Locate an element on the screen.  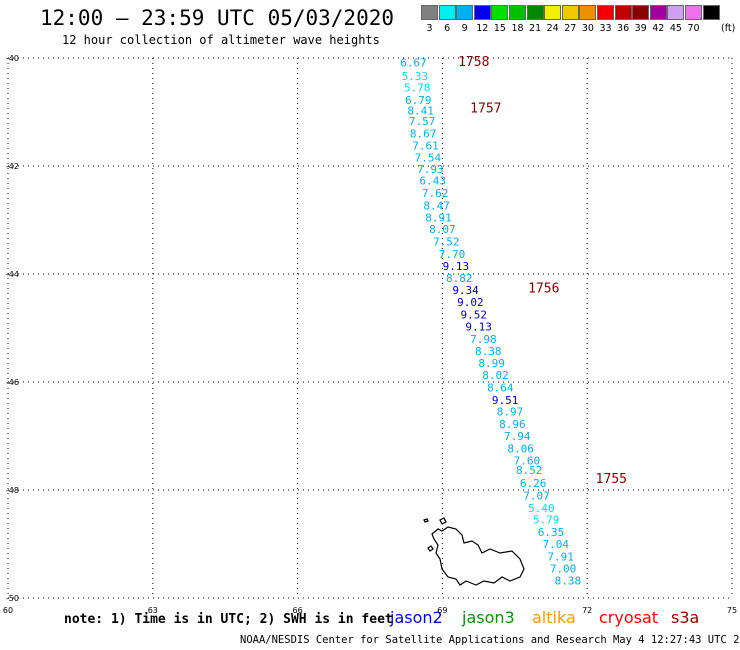
wave-height-label: 5.78 is located at coordinates (417, 88).